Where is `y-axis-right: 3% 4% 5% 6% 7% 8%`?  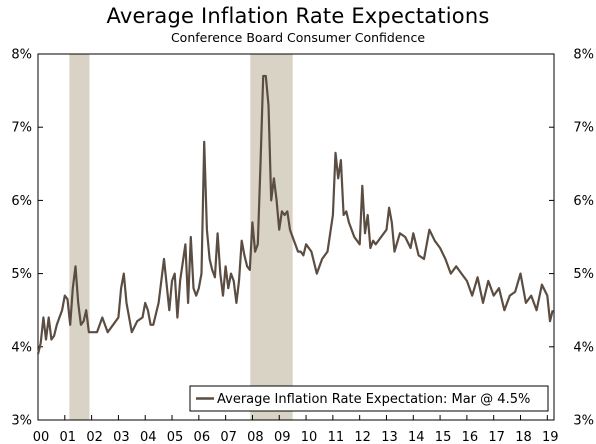
y-axis-right: 3% 4% 5% 6% 7% 8% is located at coordinates (571, 238).